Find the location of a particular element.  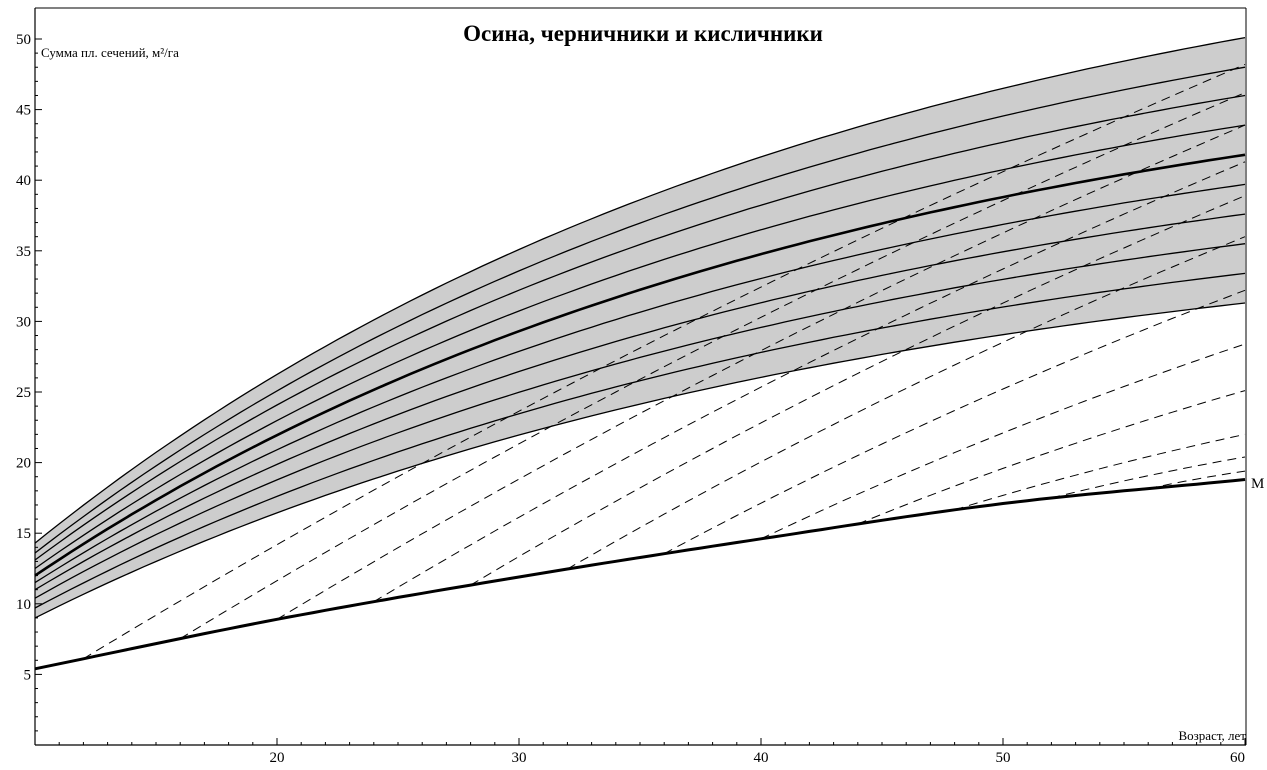

x-tick-label: 60 is located at coordinates (1237, 758).